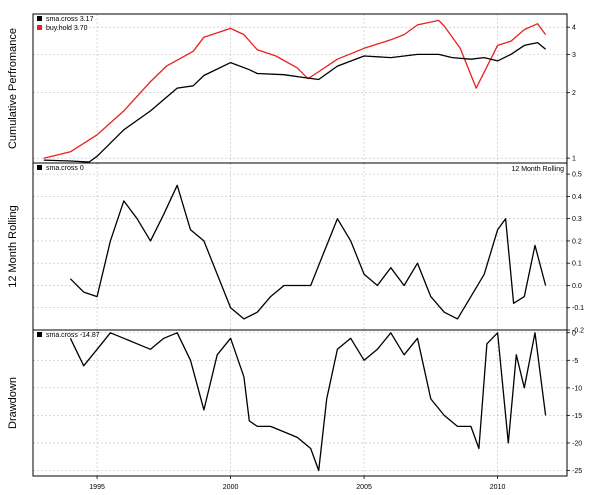  Describe the element at coordinates (574, 28) in the screenshot. I see `y-tick-label: 4` at that location.